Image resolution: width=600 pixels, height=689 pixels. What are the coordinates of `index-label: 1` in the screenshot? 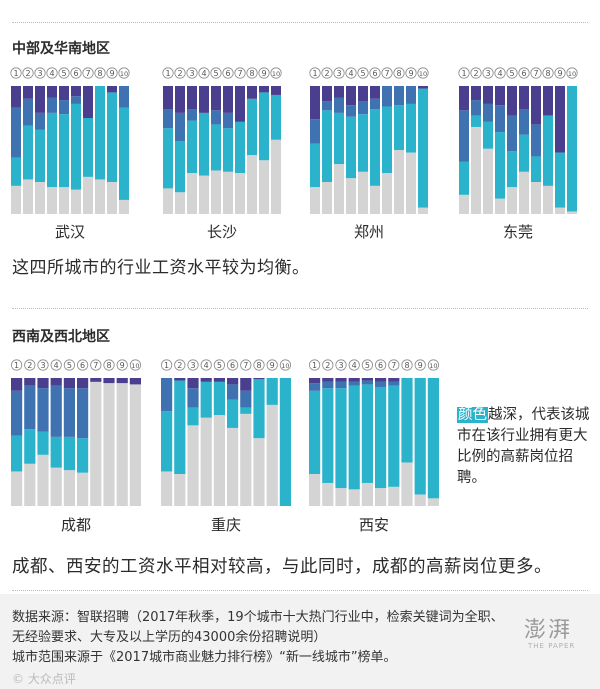 It's located at (166, 365).